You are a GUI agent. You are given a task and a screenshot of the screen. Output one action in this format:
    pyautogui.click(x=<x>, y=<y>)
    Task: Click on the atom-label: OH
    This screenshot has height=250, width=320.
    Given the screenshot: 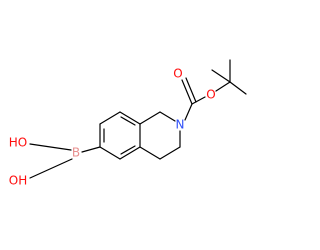 What is the action you would take?
    pyautogui.click(x=18, y=181)
    